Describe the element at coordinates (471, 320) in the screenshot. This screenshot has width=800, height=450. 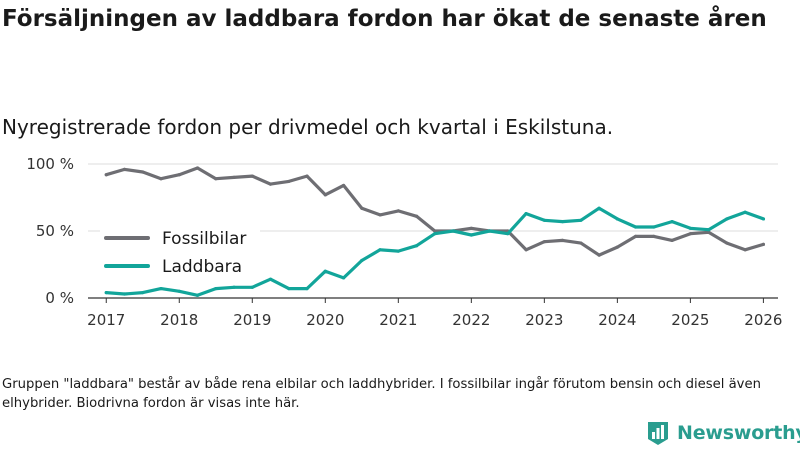
I see `x-tick-label: 2022` at that location.